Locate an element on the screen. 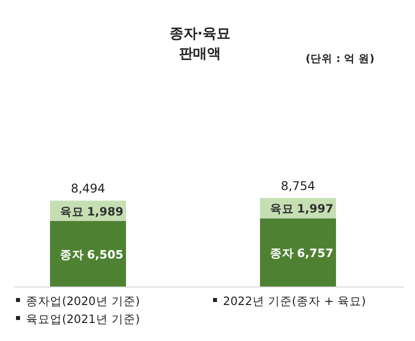  chart-title: 종자·육묘 판매액 is located at coordinates (200, 44).